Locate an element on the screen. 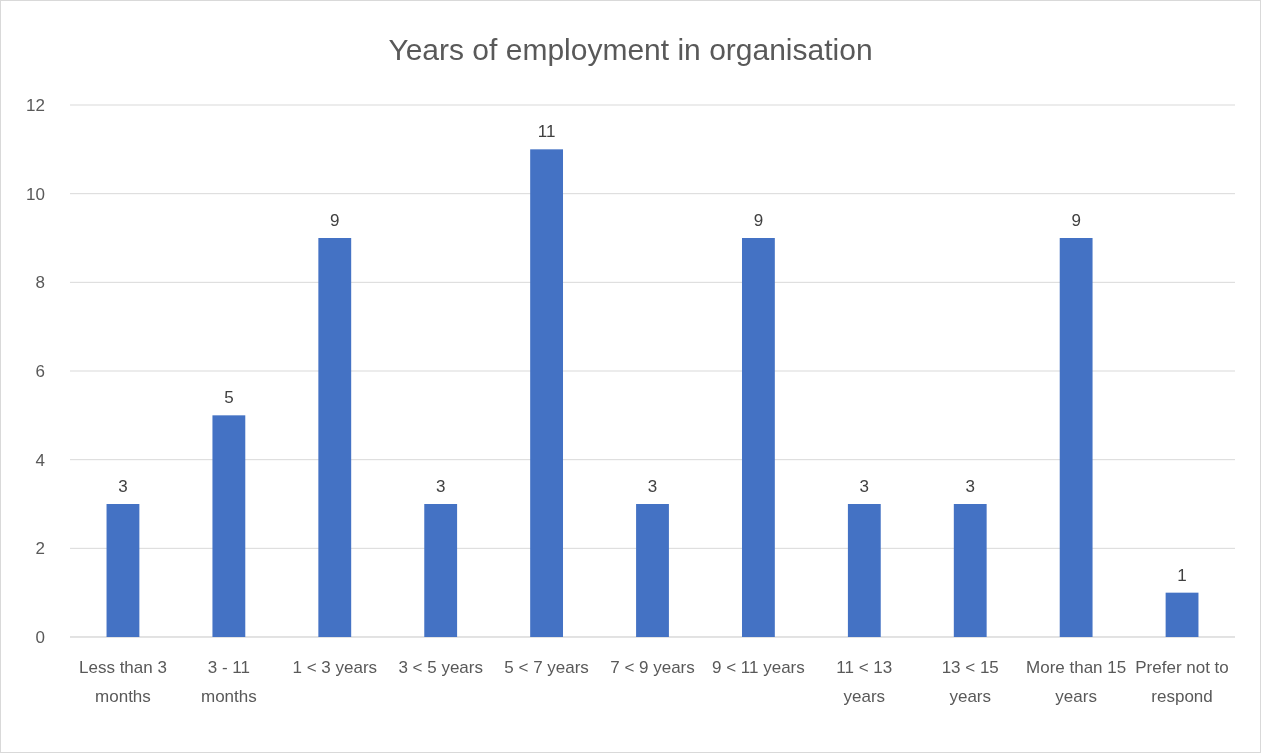 The height and width of the screenshot is (753, 1261). x-tick-label: 5 < 7 years is located at coordinates (546, 667).